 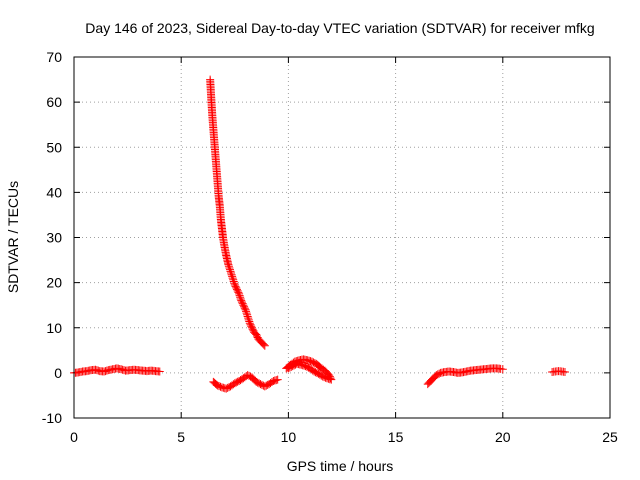 What do you see at coordinates (54, 147) in the screenshot?
I see `y-tick-label: 50` at bounding box center [54, 147].